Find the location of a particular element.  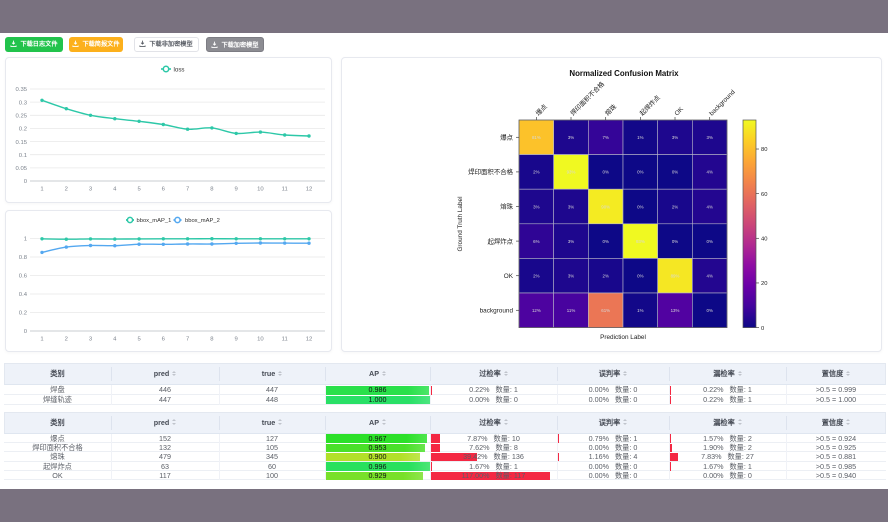

svg-text: 0.15 is located at coordinates (22, 143).